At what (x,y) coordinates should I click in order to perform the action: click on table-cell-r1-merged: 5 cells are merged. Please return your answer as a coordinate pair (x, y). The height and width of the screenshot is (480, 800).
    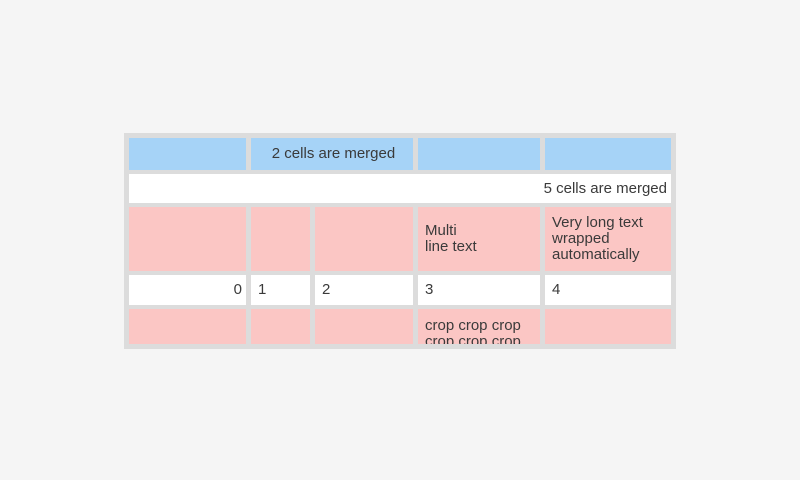
    Looking at the image, I should click on (400, 188).